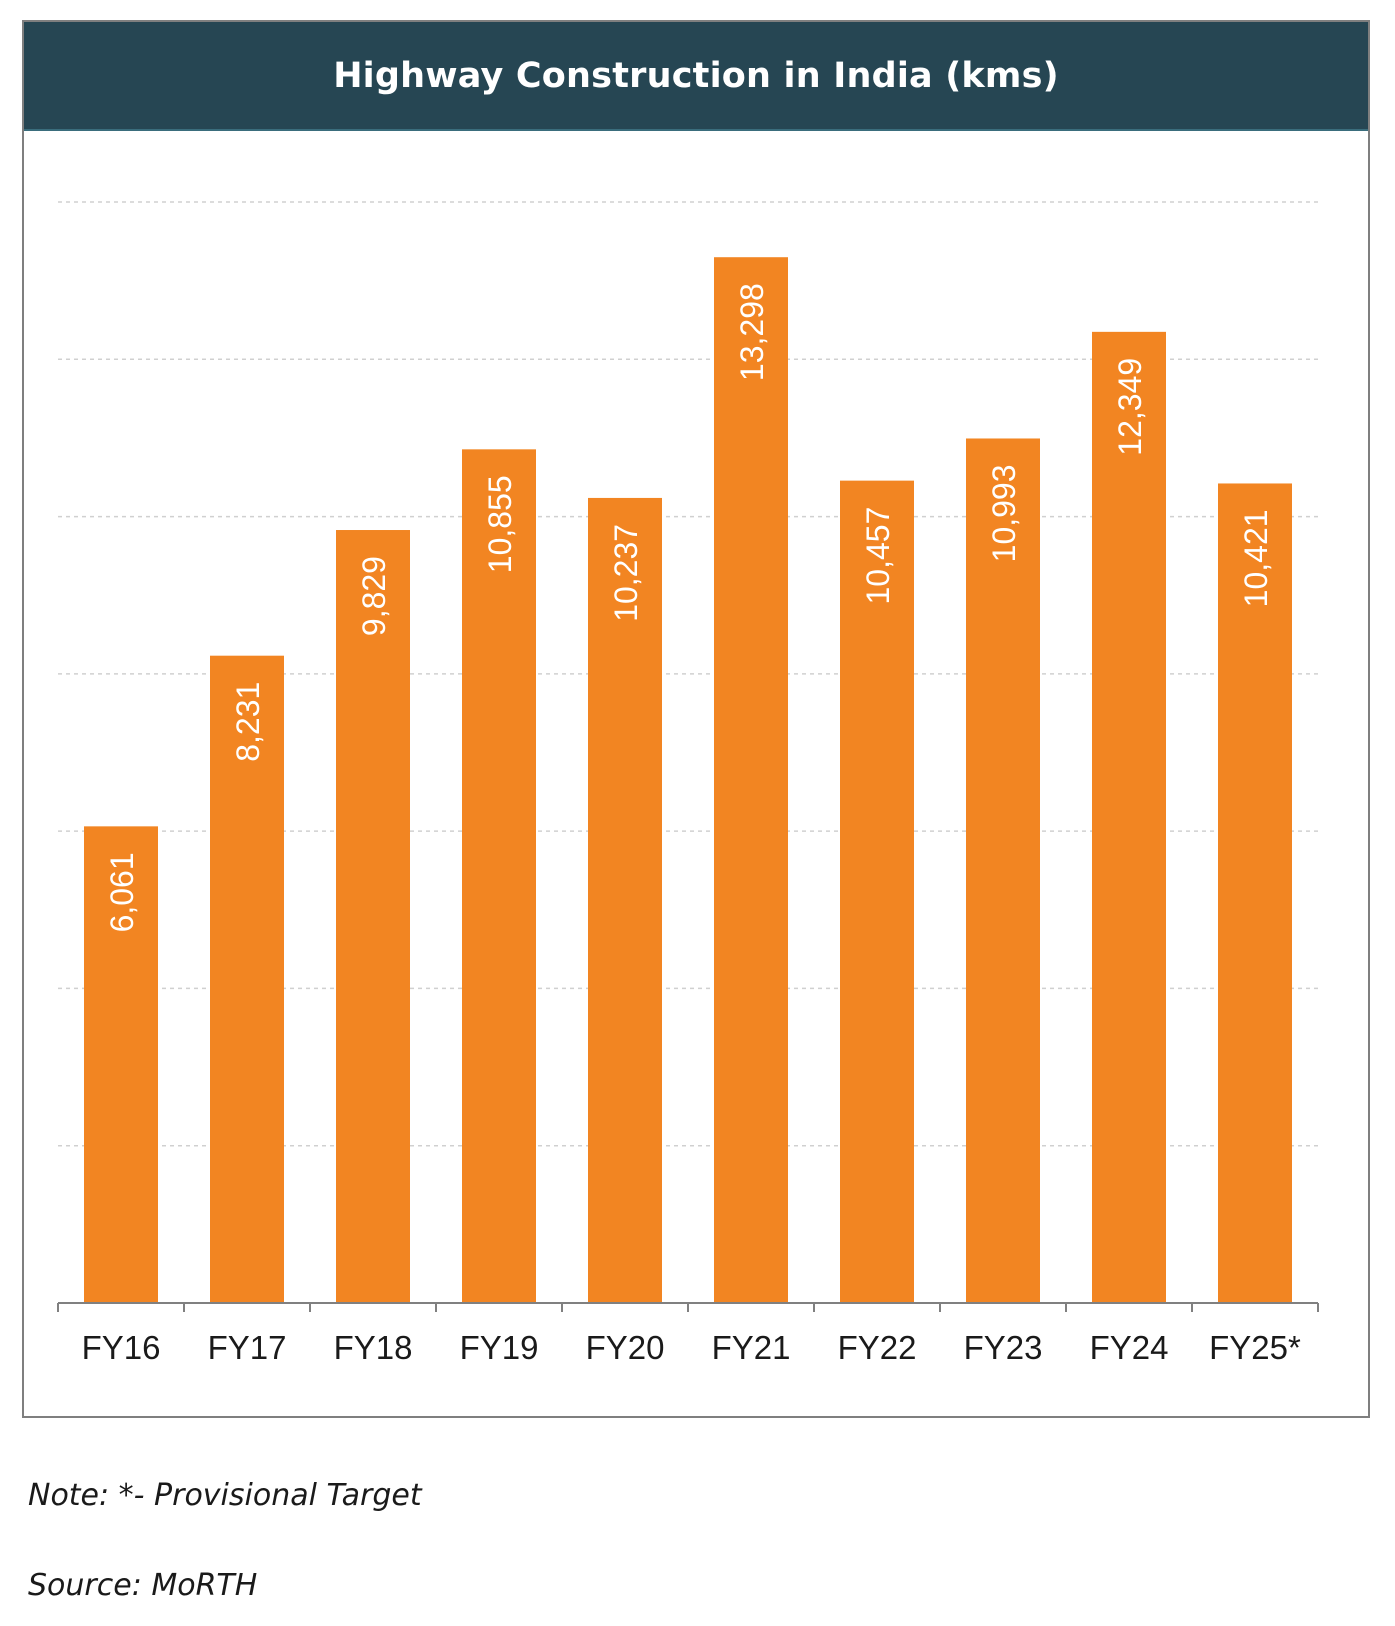 The height and width of the screenshot is (1626, 1395). I want to click on bar-fy17, so click(247, 979).